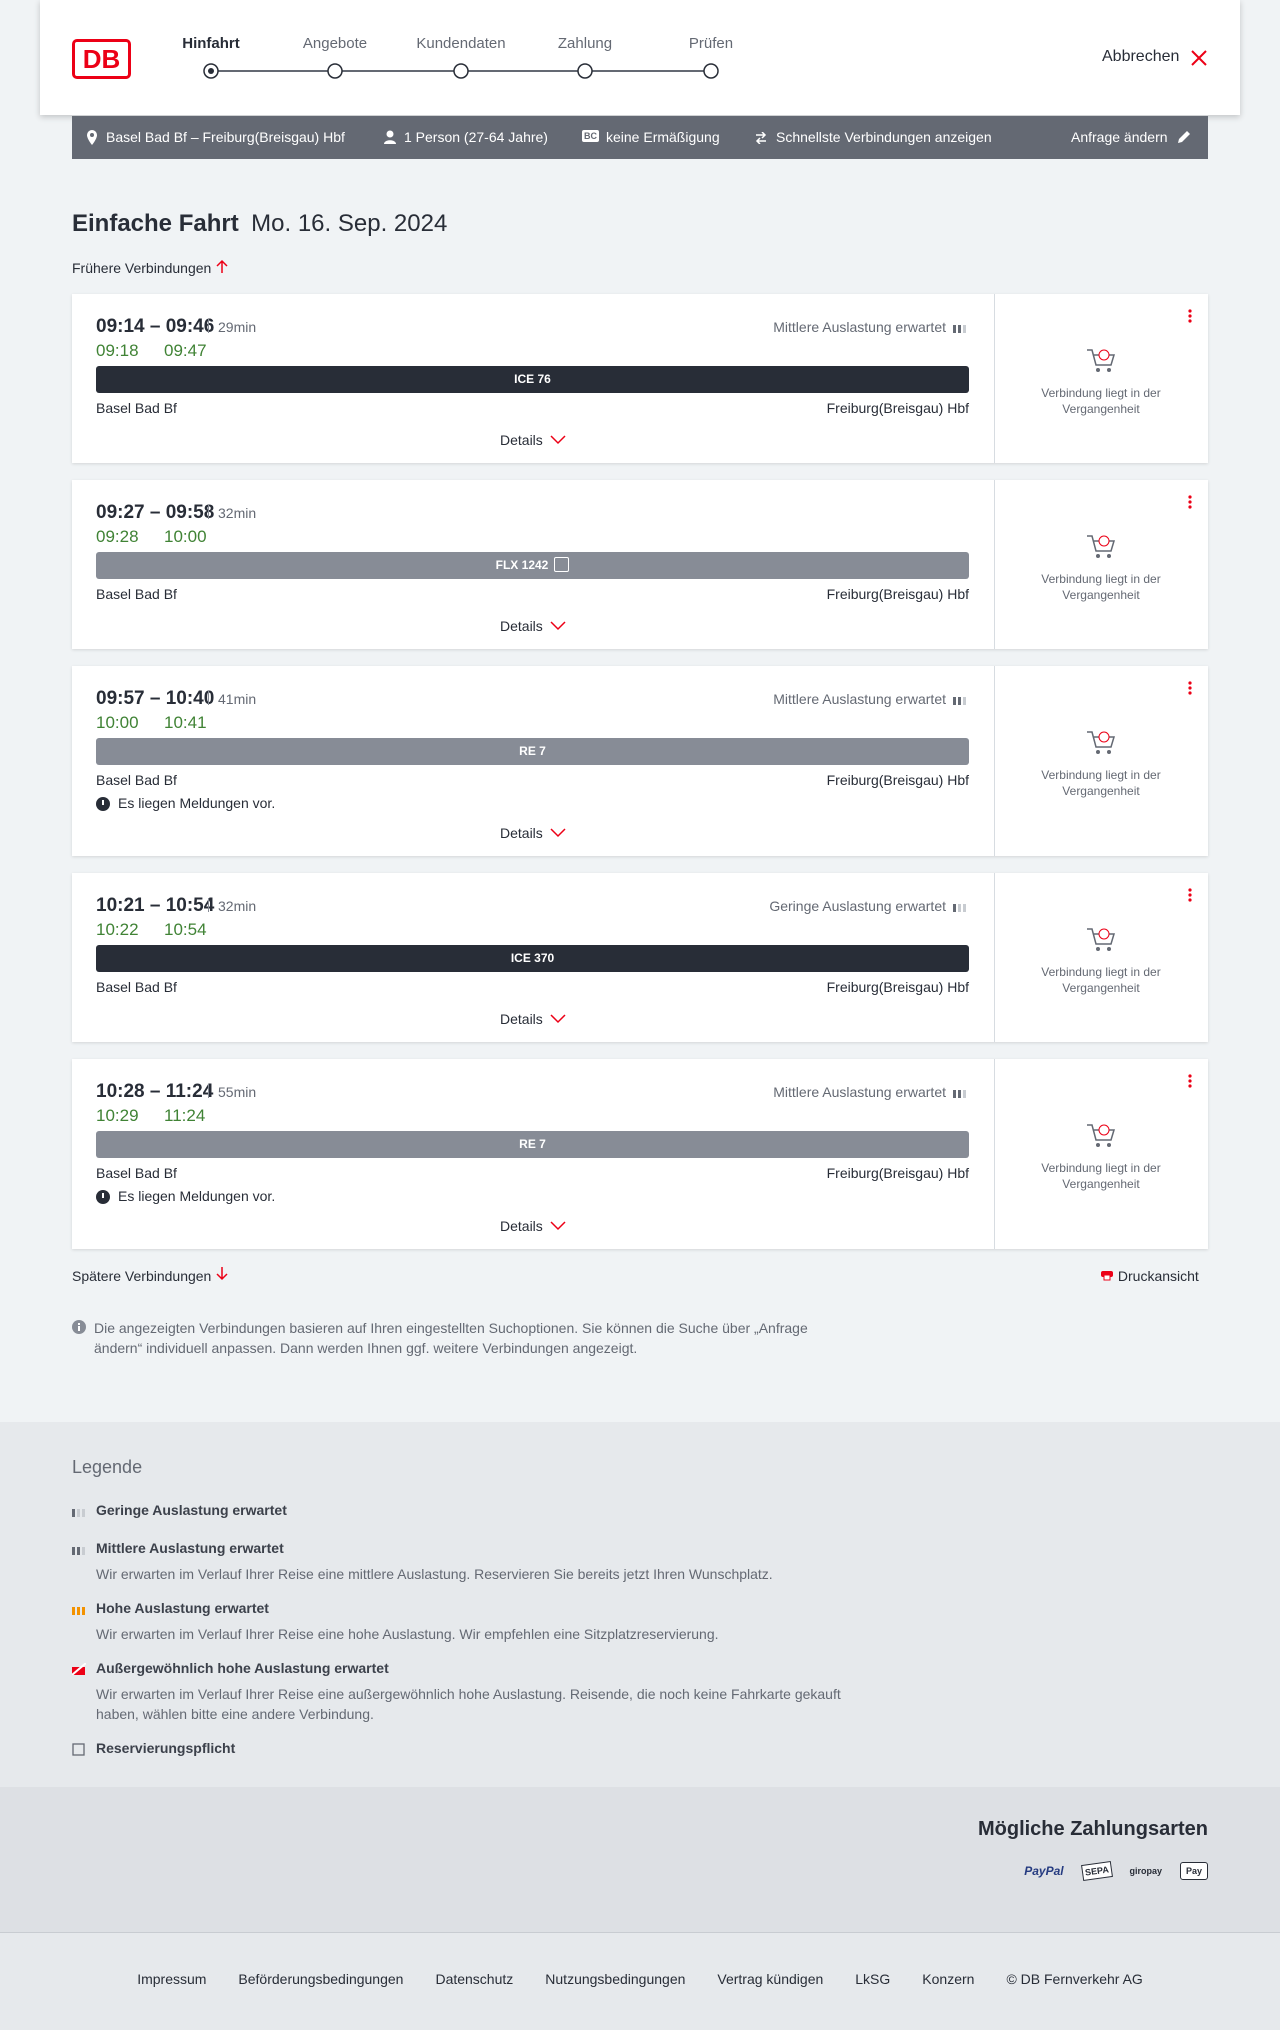  Describe the element at coordinates (335, 43) in the screenshot. I see `step-label: Angebote` at that location.